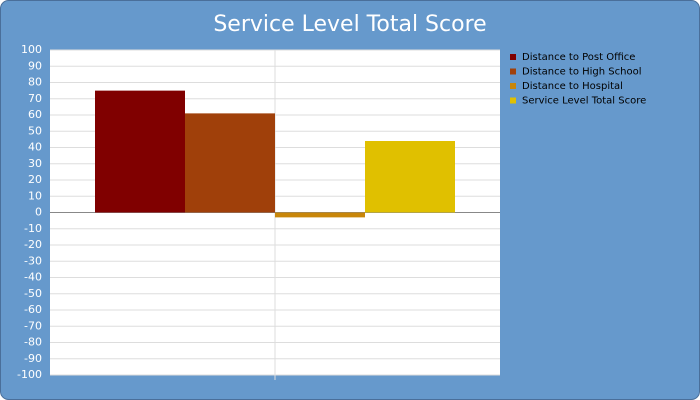 The height and width of the screenshot is (400, 700). I want to click on chart-title: Service Level Total Score, so click(349, 24).